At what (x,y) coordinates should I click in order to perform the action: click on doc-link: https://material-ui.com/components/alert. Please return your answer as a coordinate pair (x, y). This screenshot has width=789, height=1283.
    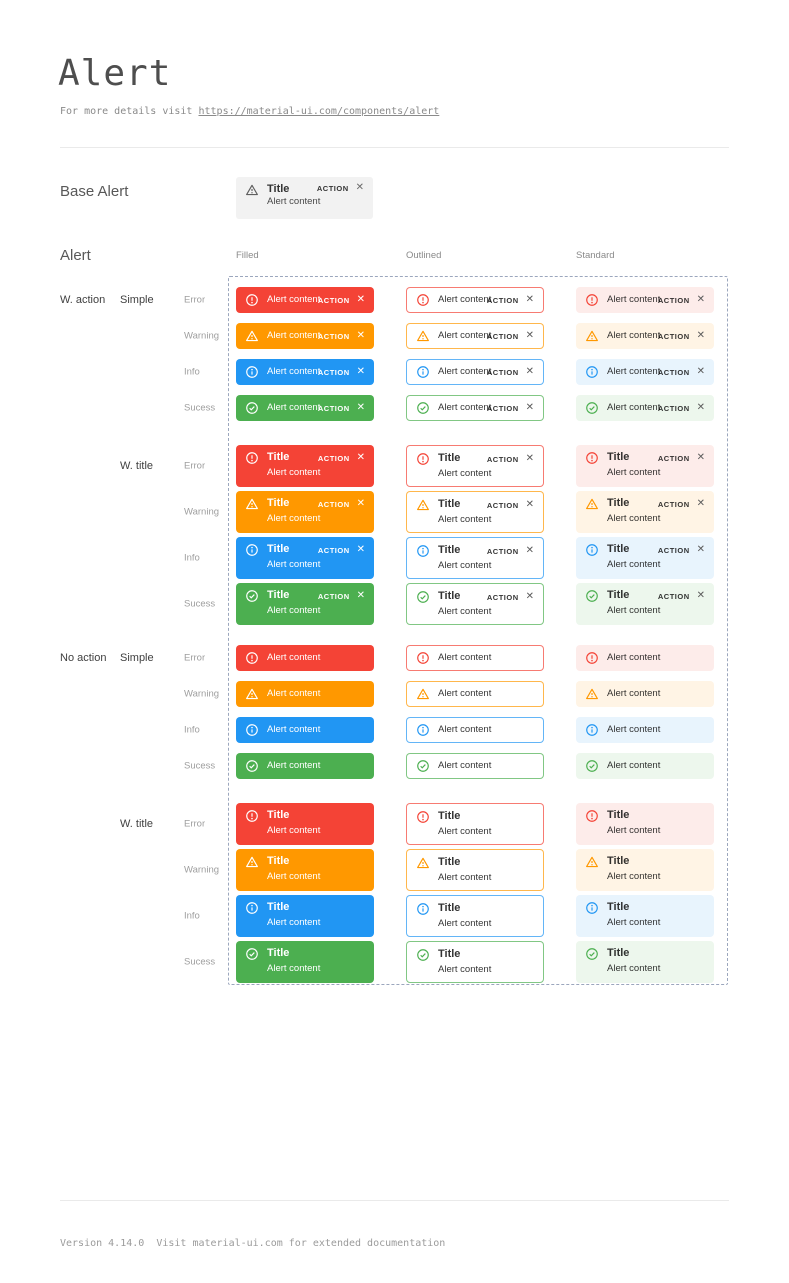
    Looking at the image, I should click on (319, 111).